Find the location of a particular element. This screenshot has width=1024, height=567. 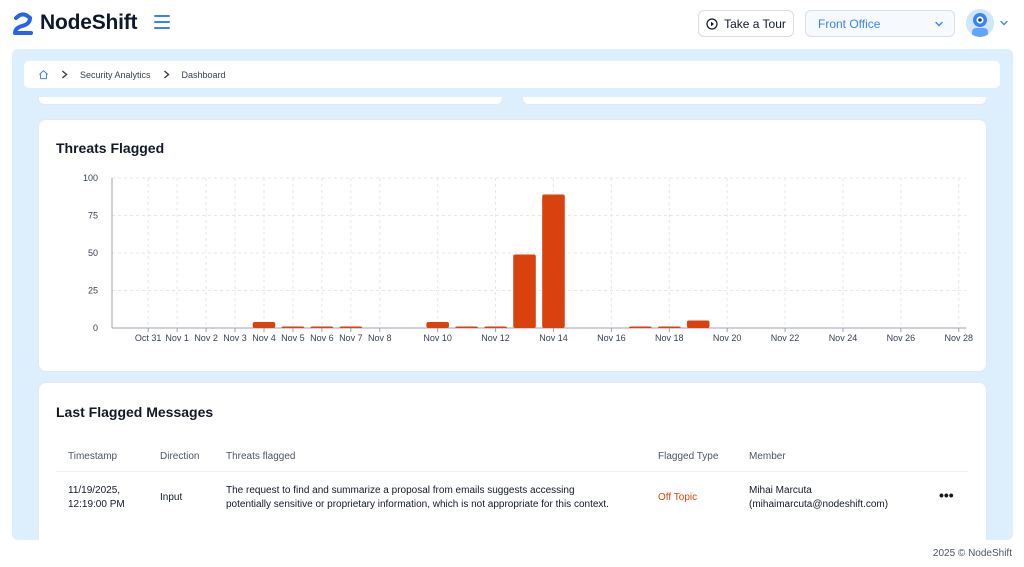

x-tick-label: Nov 22 is located at coordinates (785, 338).